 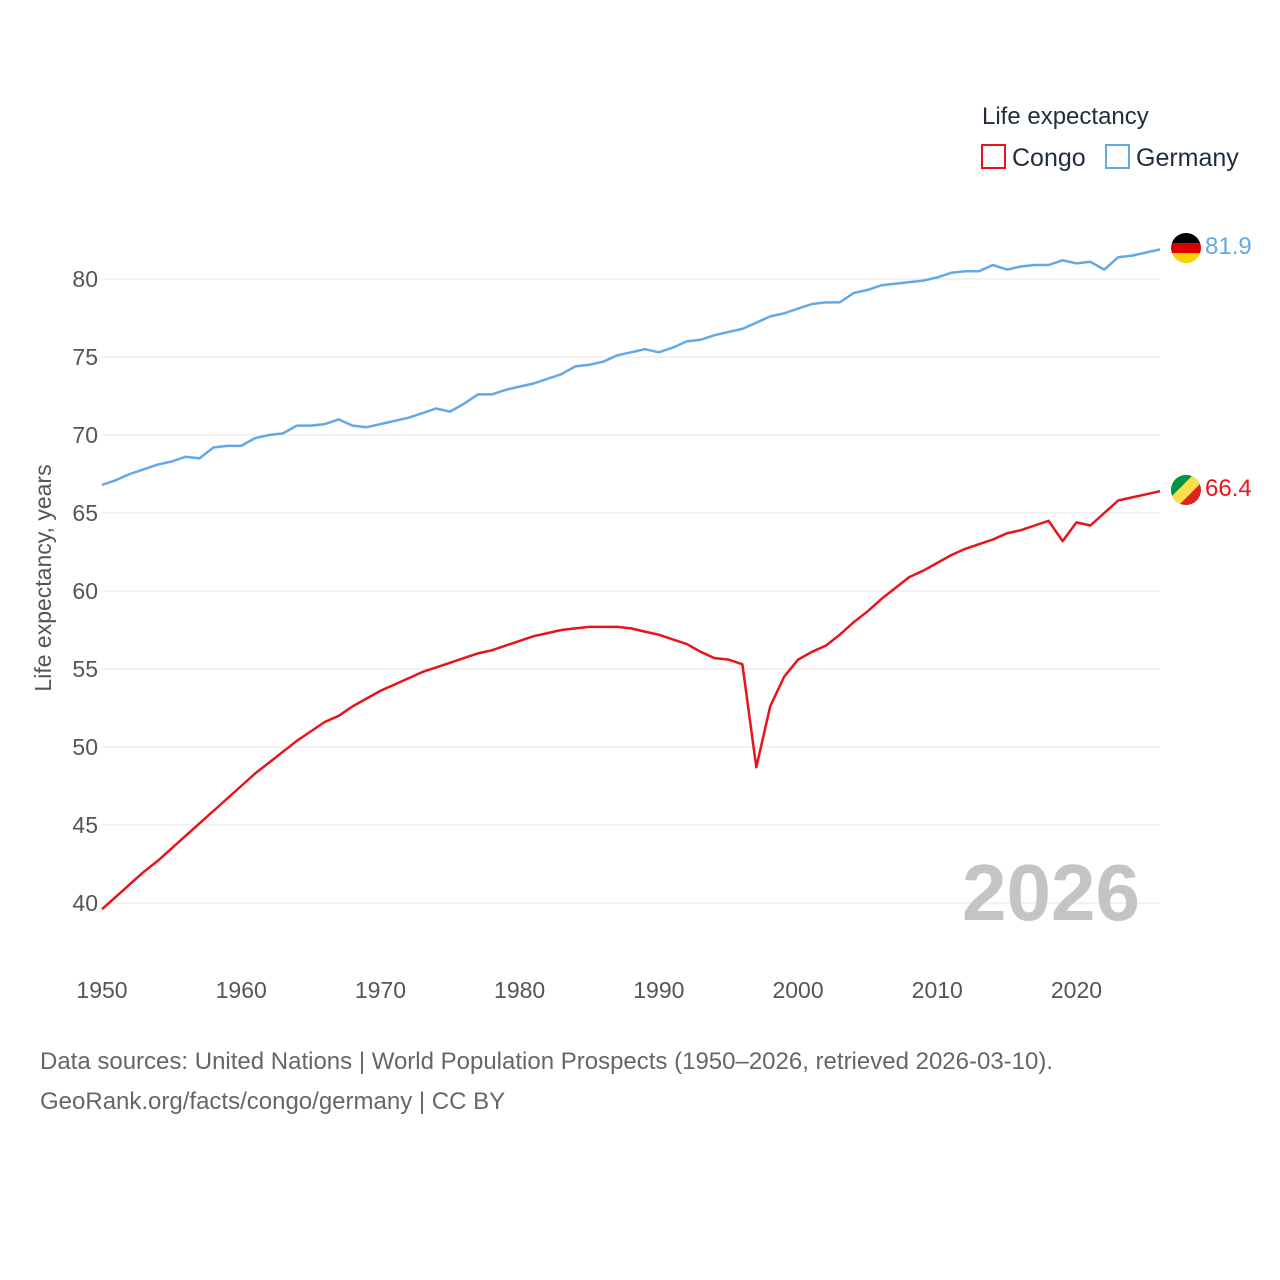 I want to click on legend-label-congo: Congo, so click(x=1049, y=158).